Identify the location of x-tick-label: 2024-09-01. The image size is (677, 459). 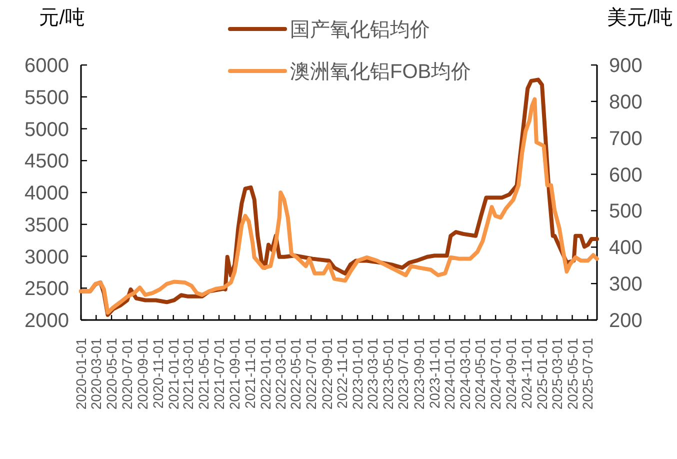
(511, 374).